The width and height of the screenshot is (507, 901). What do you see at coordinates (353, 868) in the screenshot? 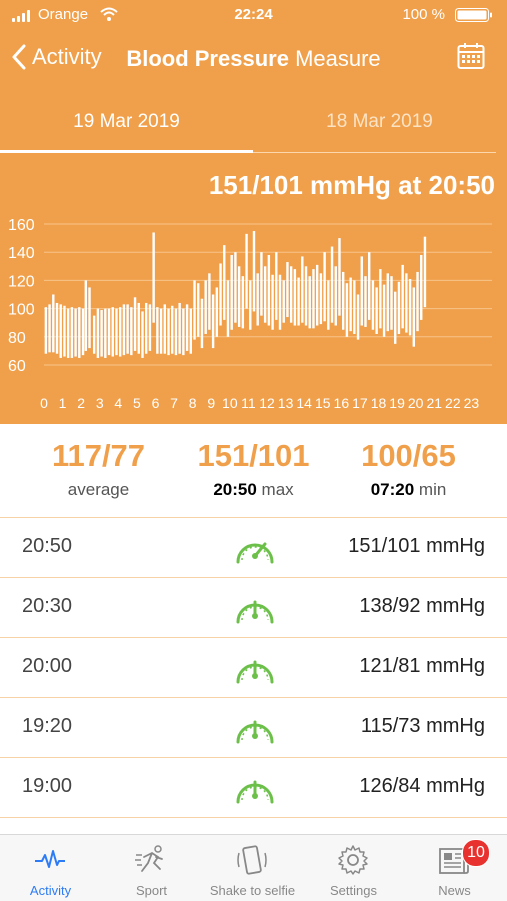
I see `tab-settings: Settings` at bounding box center [353, 868].